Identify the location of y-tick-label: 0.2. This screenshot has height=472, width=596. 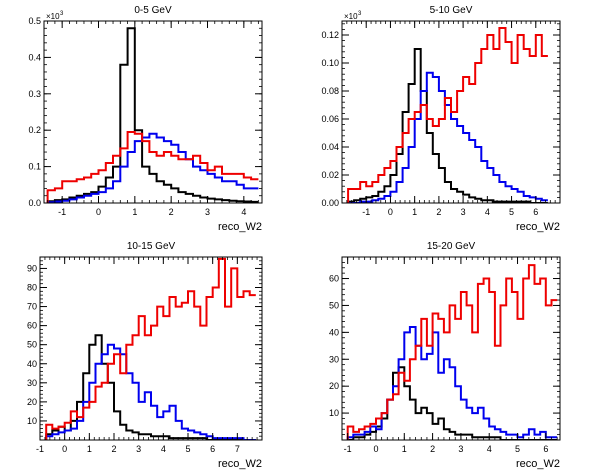
(34, 130).